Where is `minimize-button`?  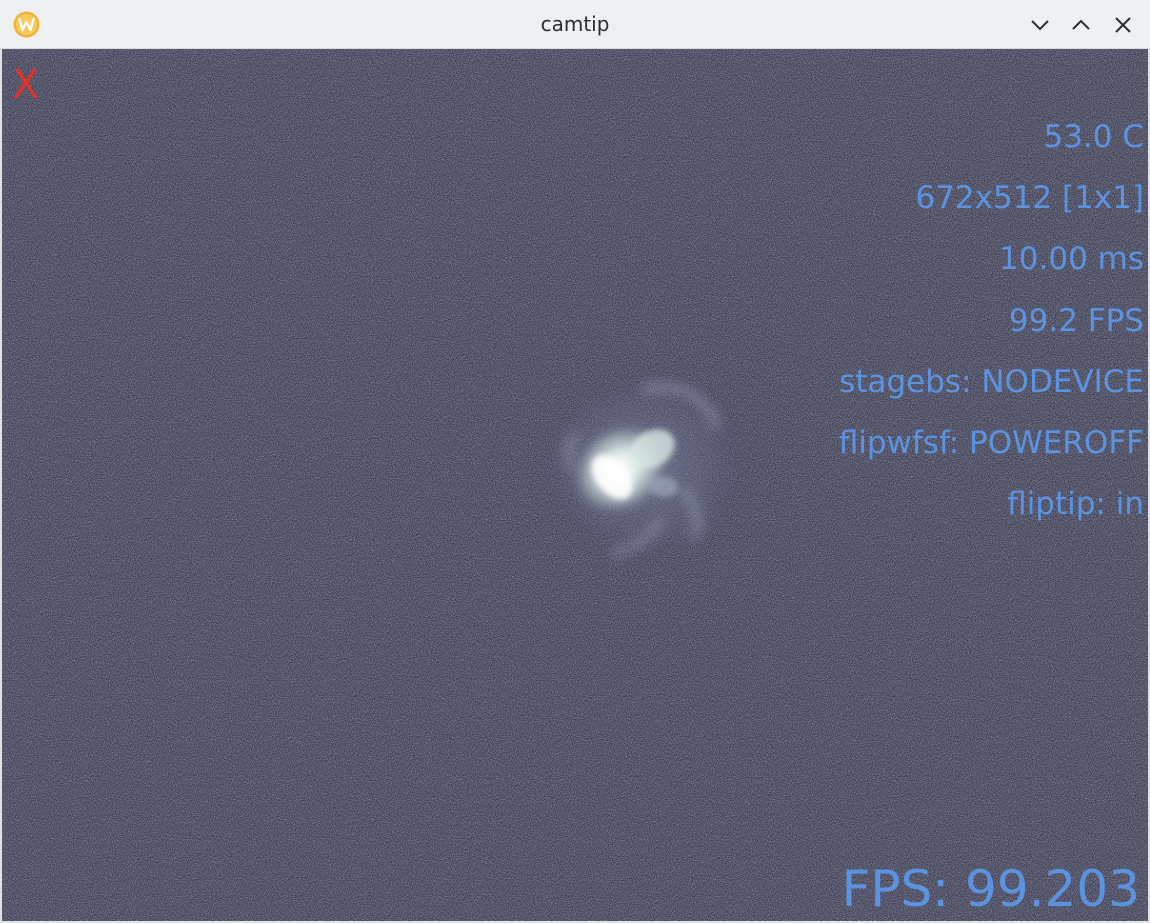
minimize-button is located at coordinates (1040, 25).